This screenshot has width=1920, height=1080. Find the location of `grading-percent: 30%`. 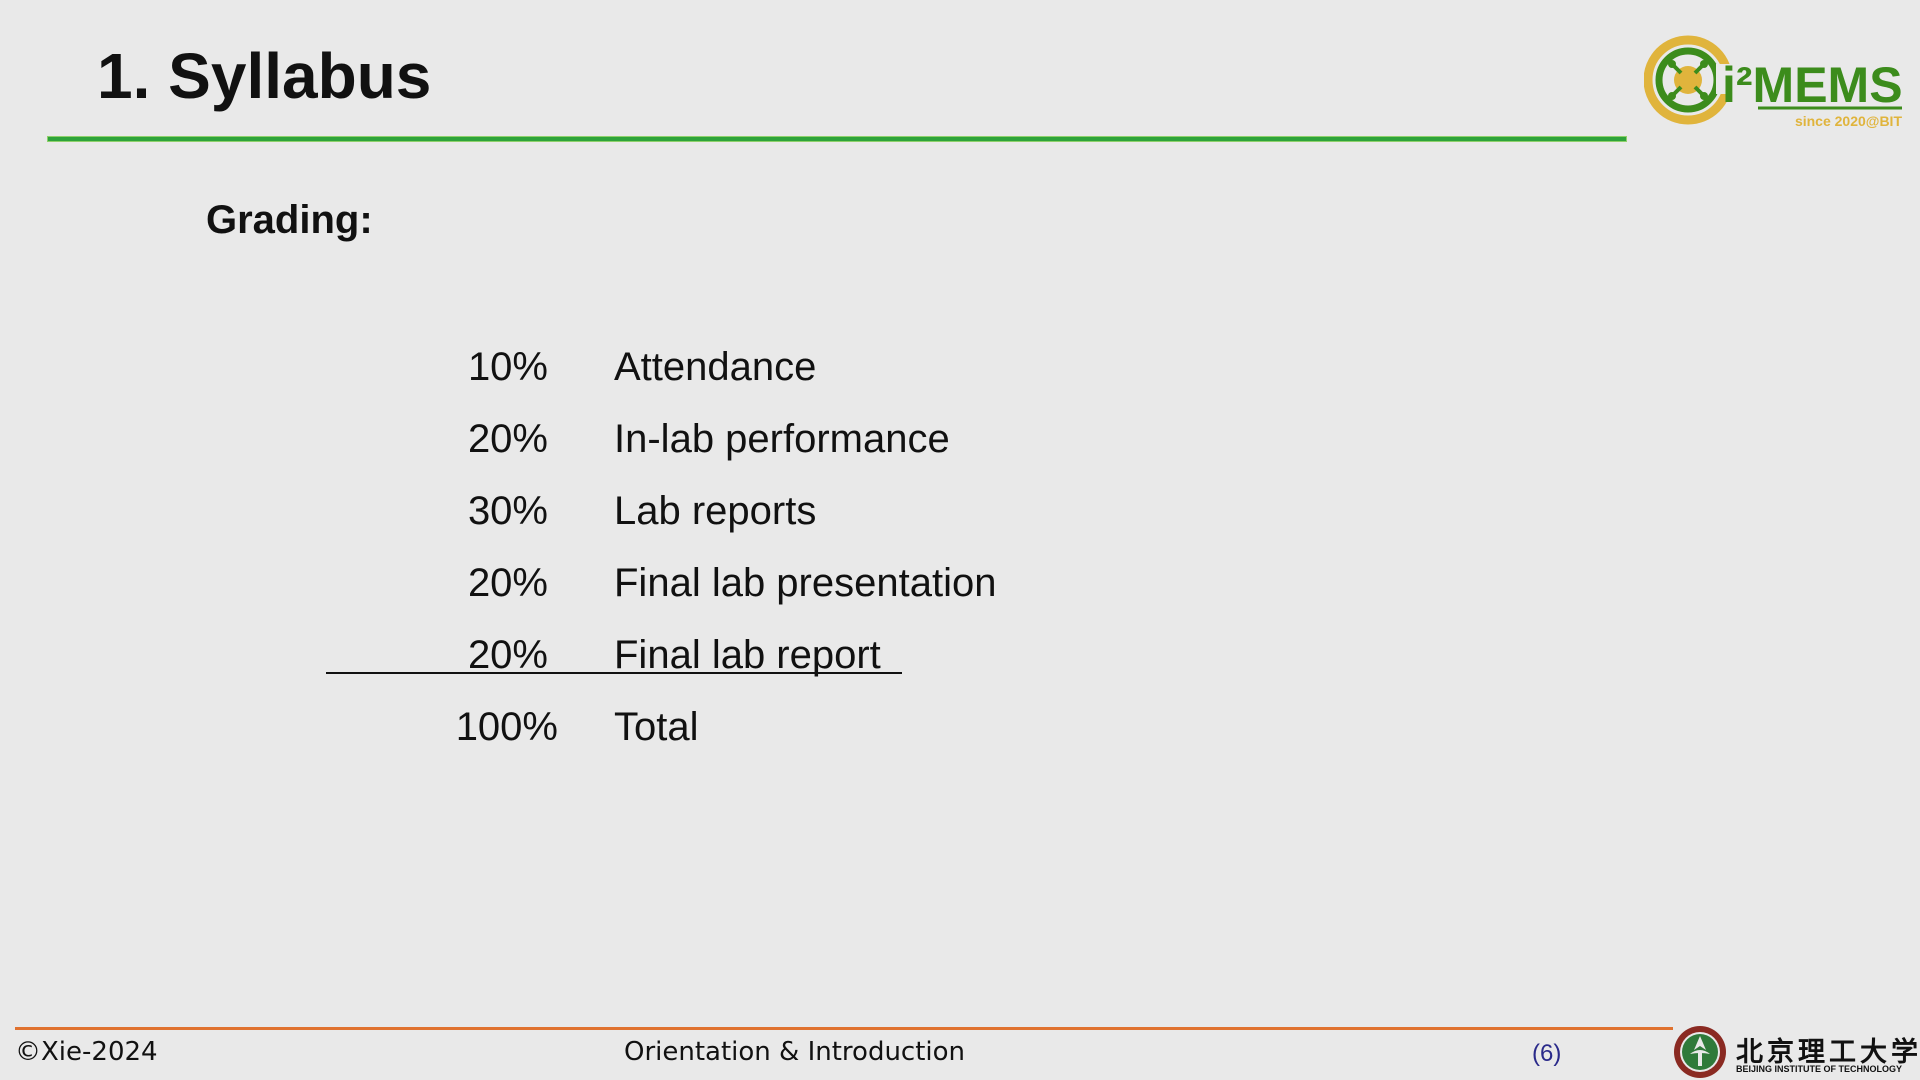

grading-percent: 30% is located at coordinates (507, 511).